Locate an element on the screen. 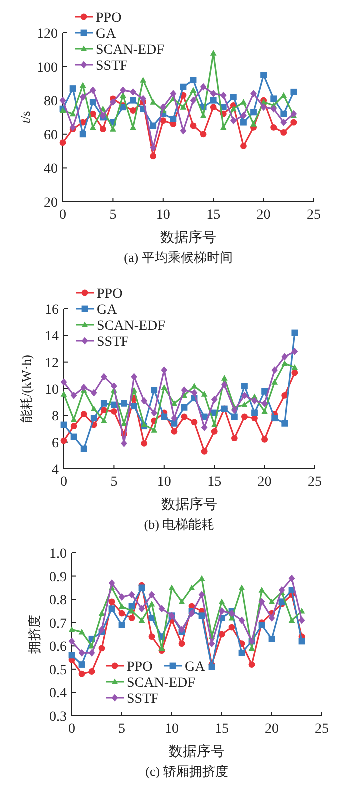  text: (b) 电梯能耗 is located at coordinates (179, 524).